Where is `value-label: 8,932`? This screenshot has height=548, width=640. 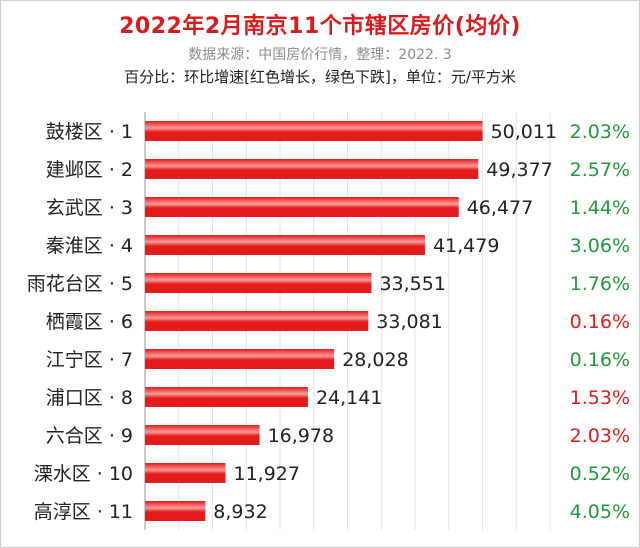
value-label: 8,932 is located at coordinates (240, 512).